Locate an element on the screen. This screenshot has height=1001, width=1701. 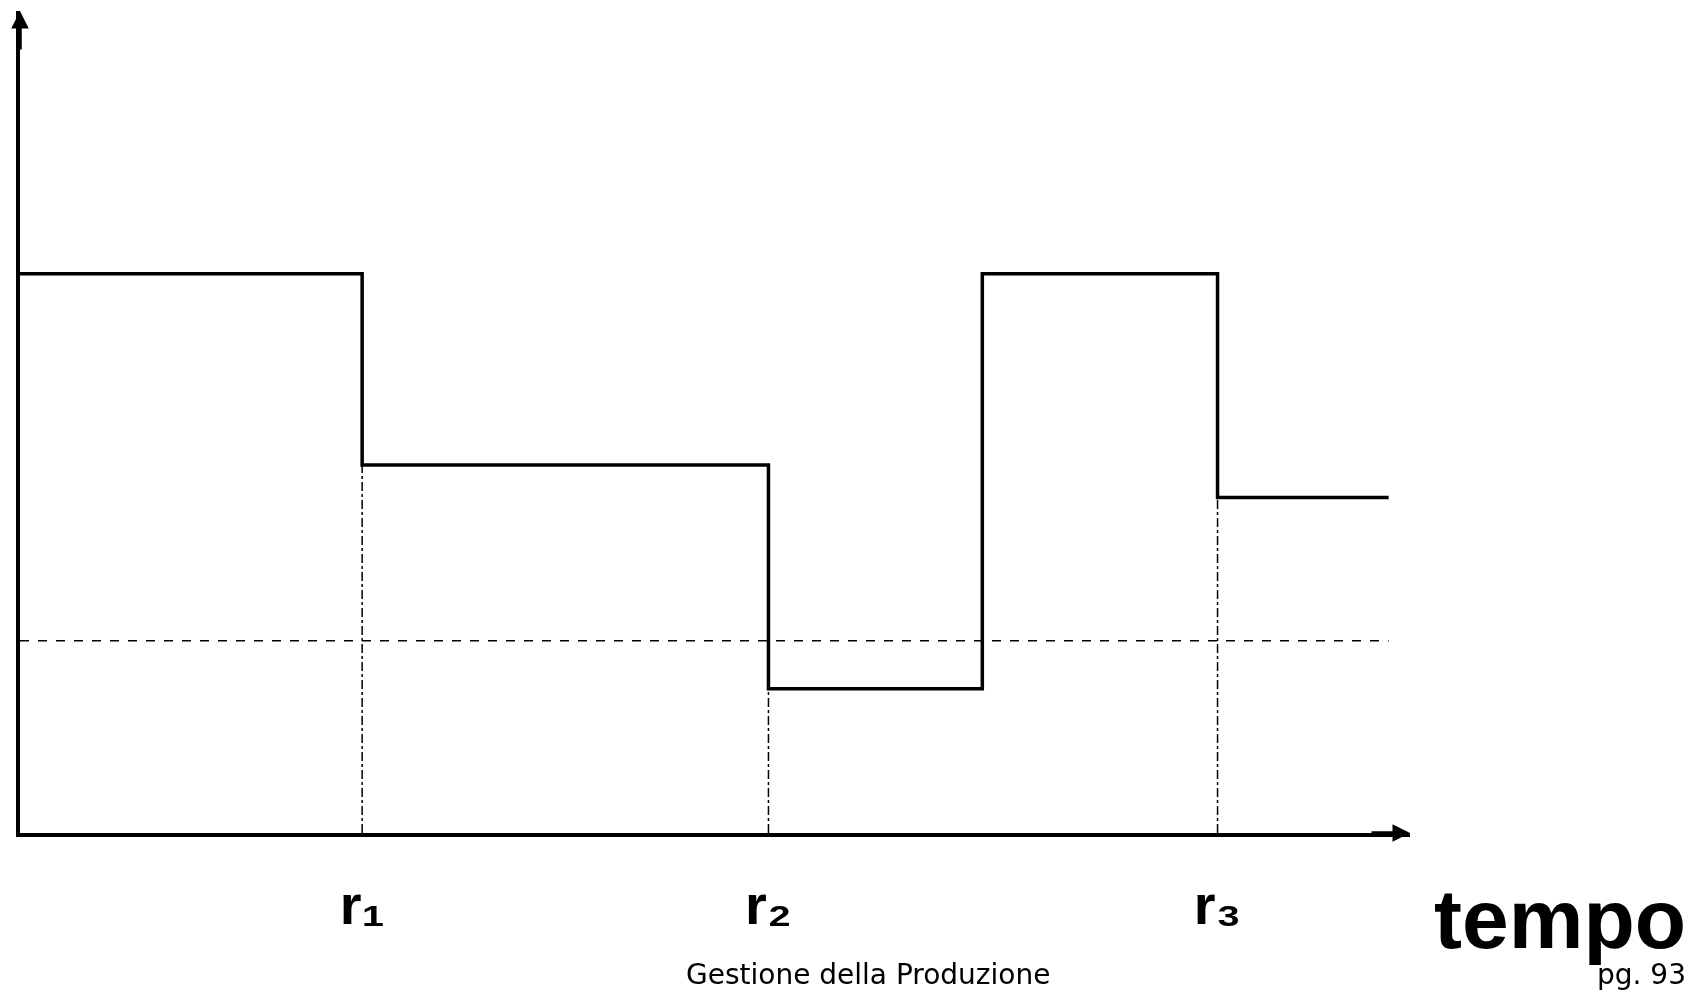
x-tick-label: r₃ is located at coordinates (1217, 904).